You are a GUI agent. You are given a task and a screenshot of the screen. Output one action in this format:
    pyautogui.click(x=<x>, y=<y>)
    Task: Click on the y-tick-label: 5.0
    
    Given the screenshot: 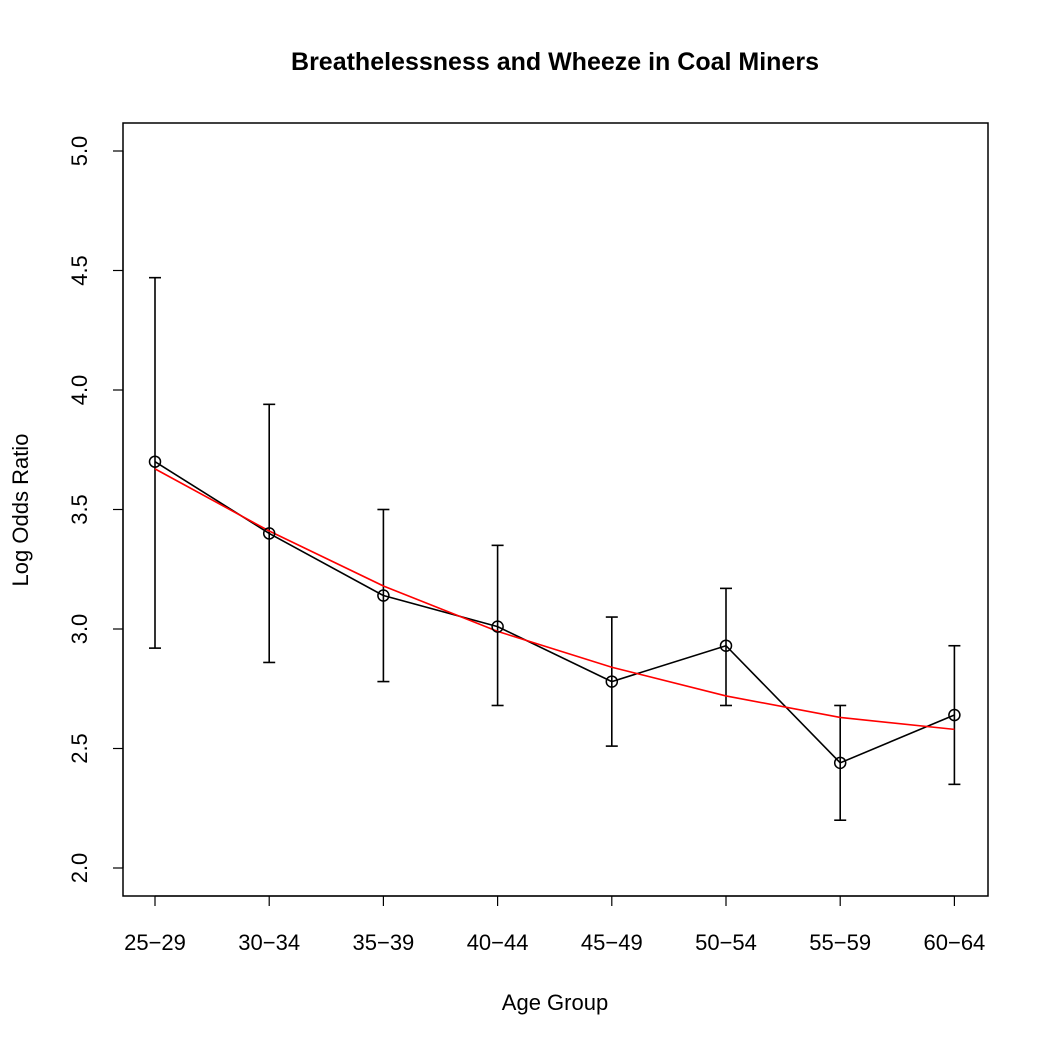 What is the action you would take?
    pyautogui.click(x=79, y=151)
    